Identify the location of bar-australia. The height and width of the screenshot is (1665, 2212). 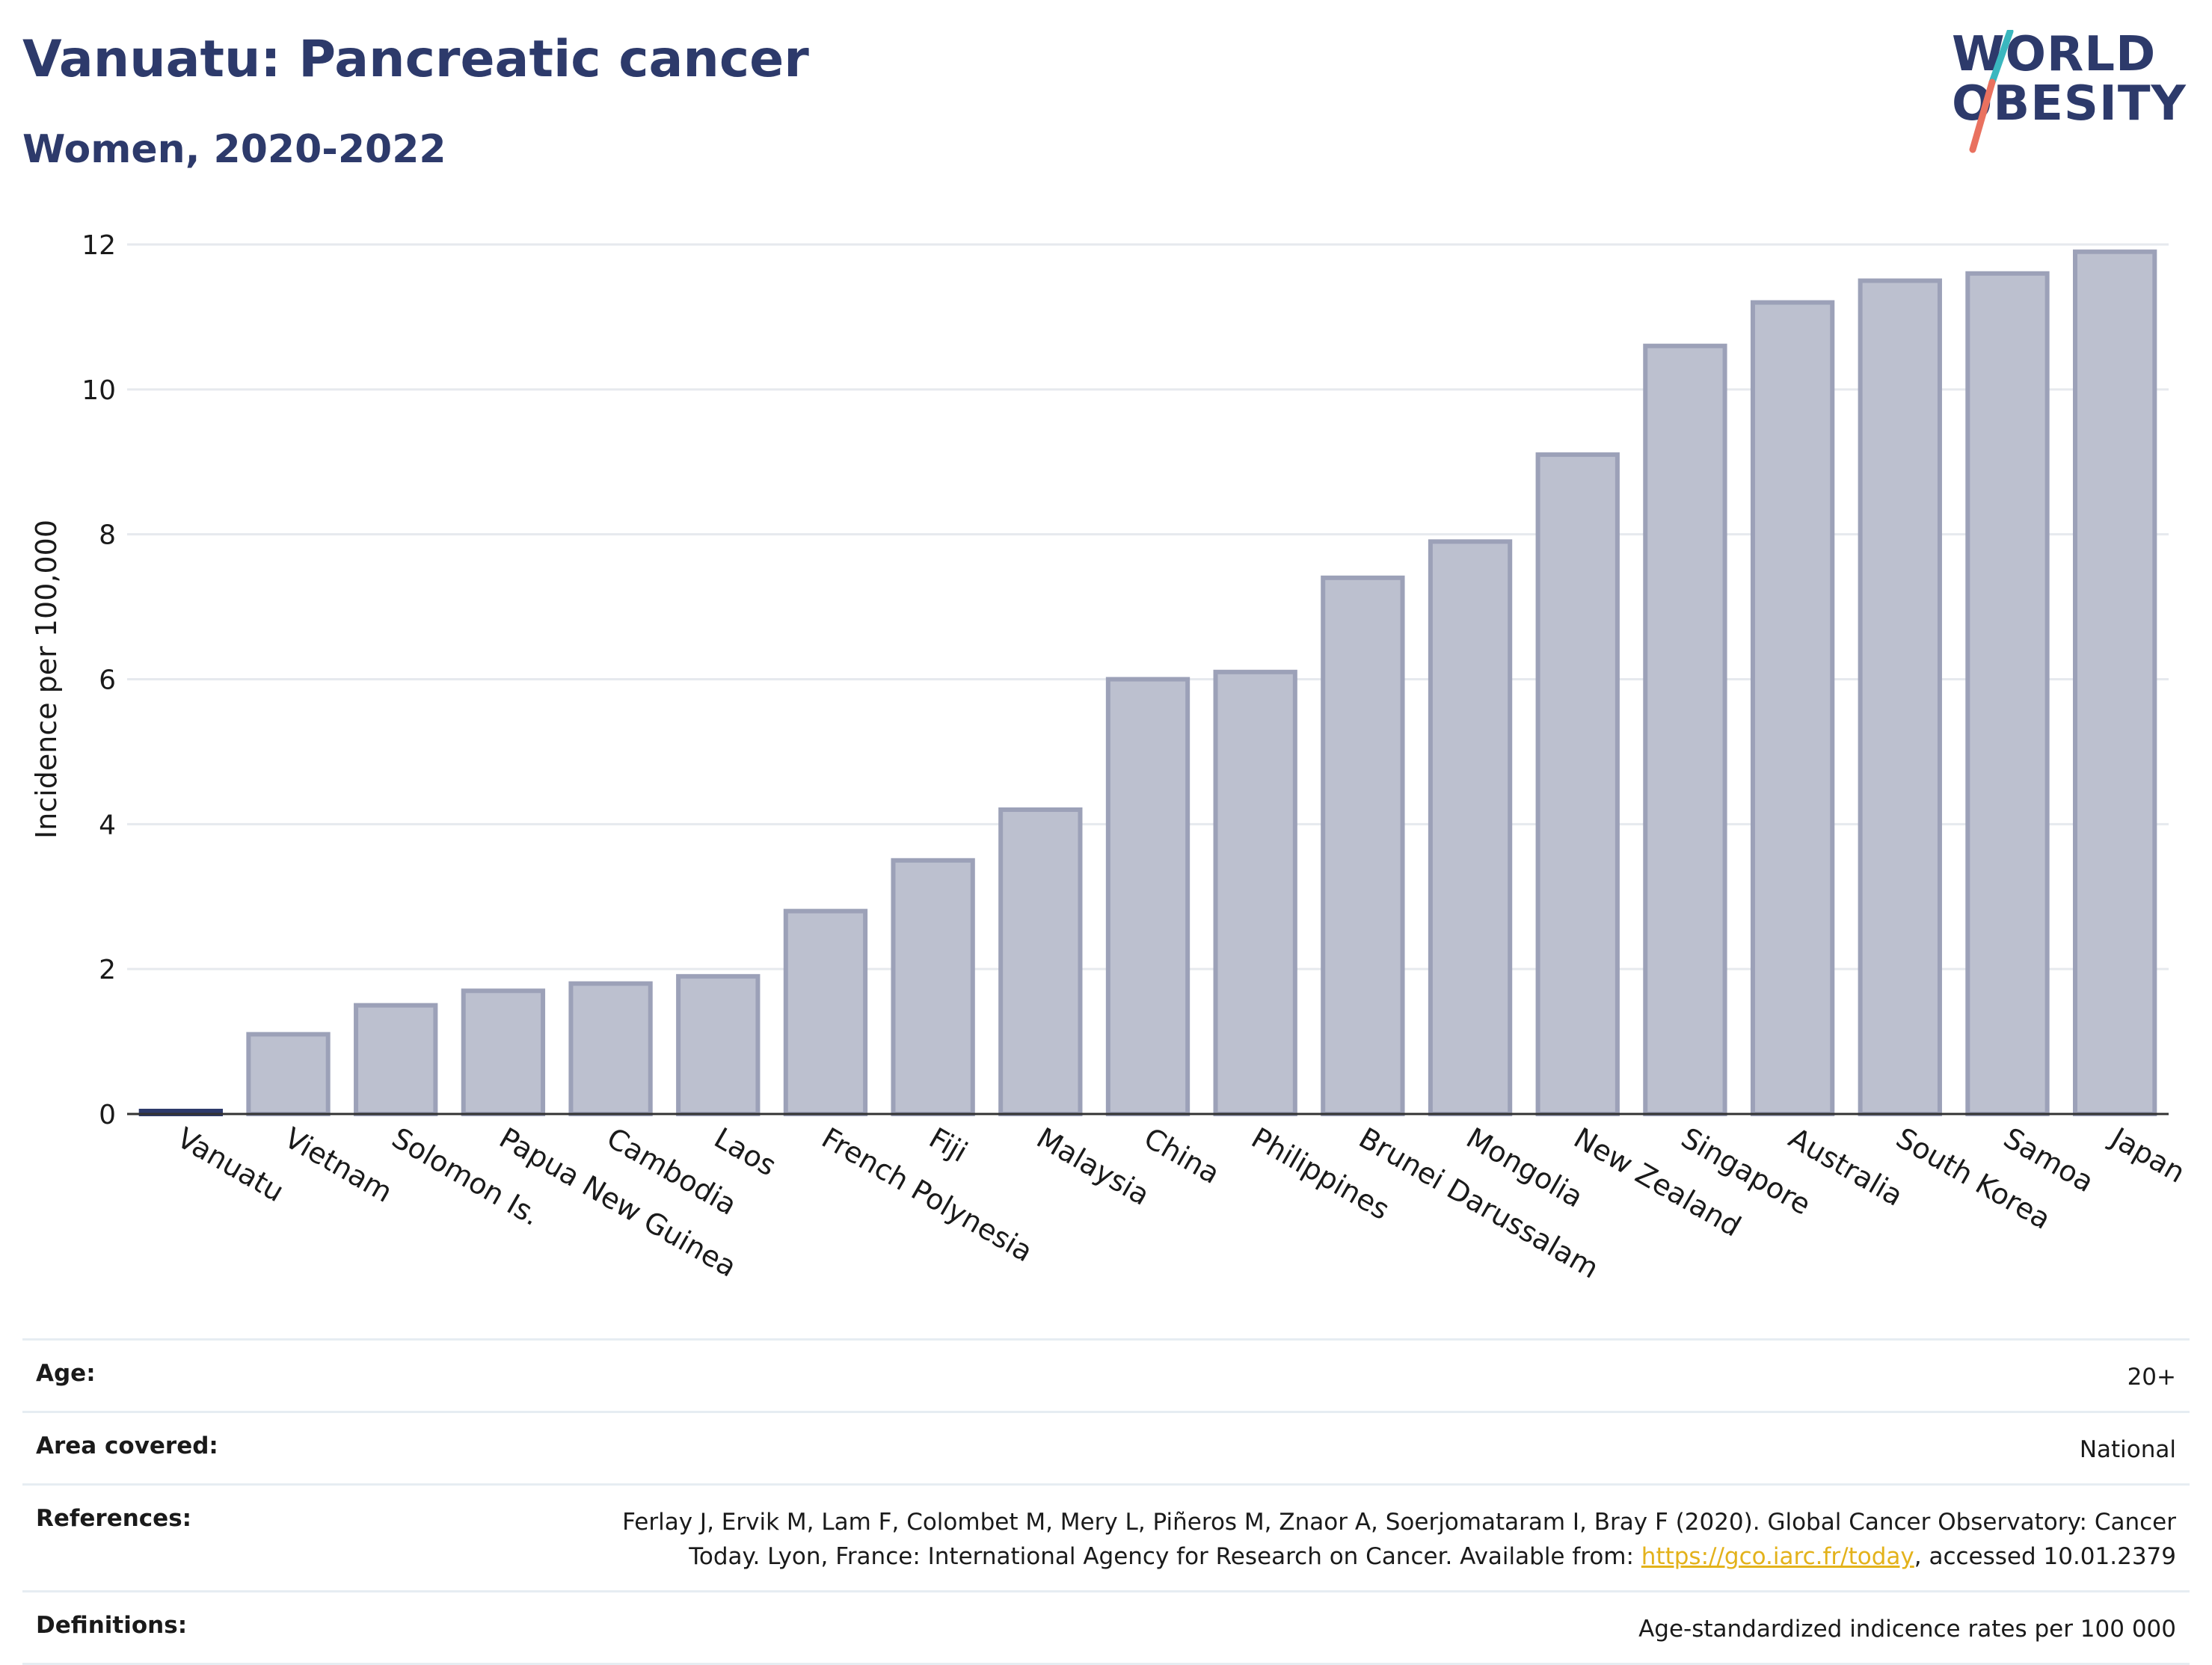
(1792, 708).